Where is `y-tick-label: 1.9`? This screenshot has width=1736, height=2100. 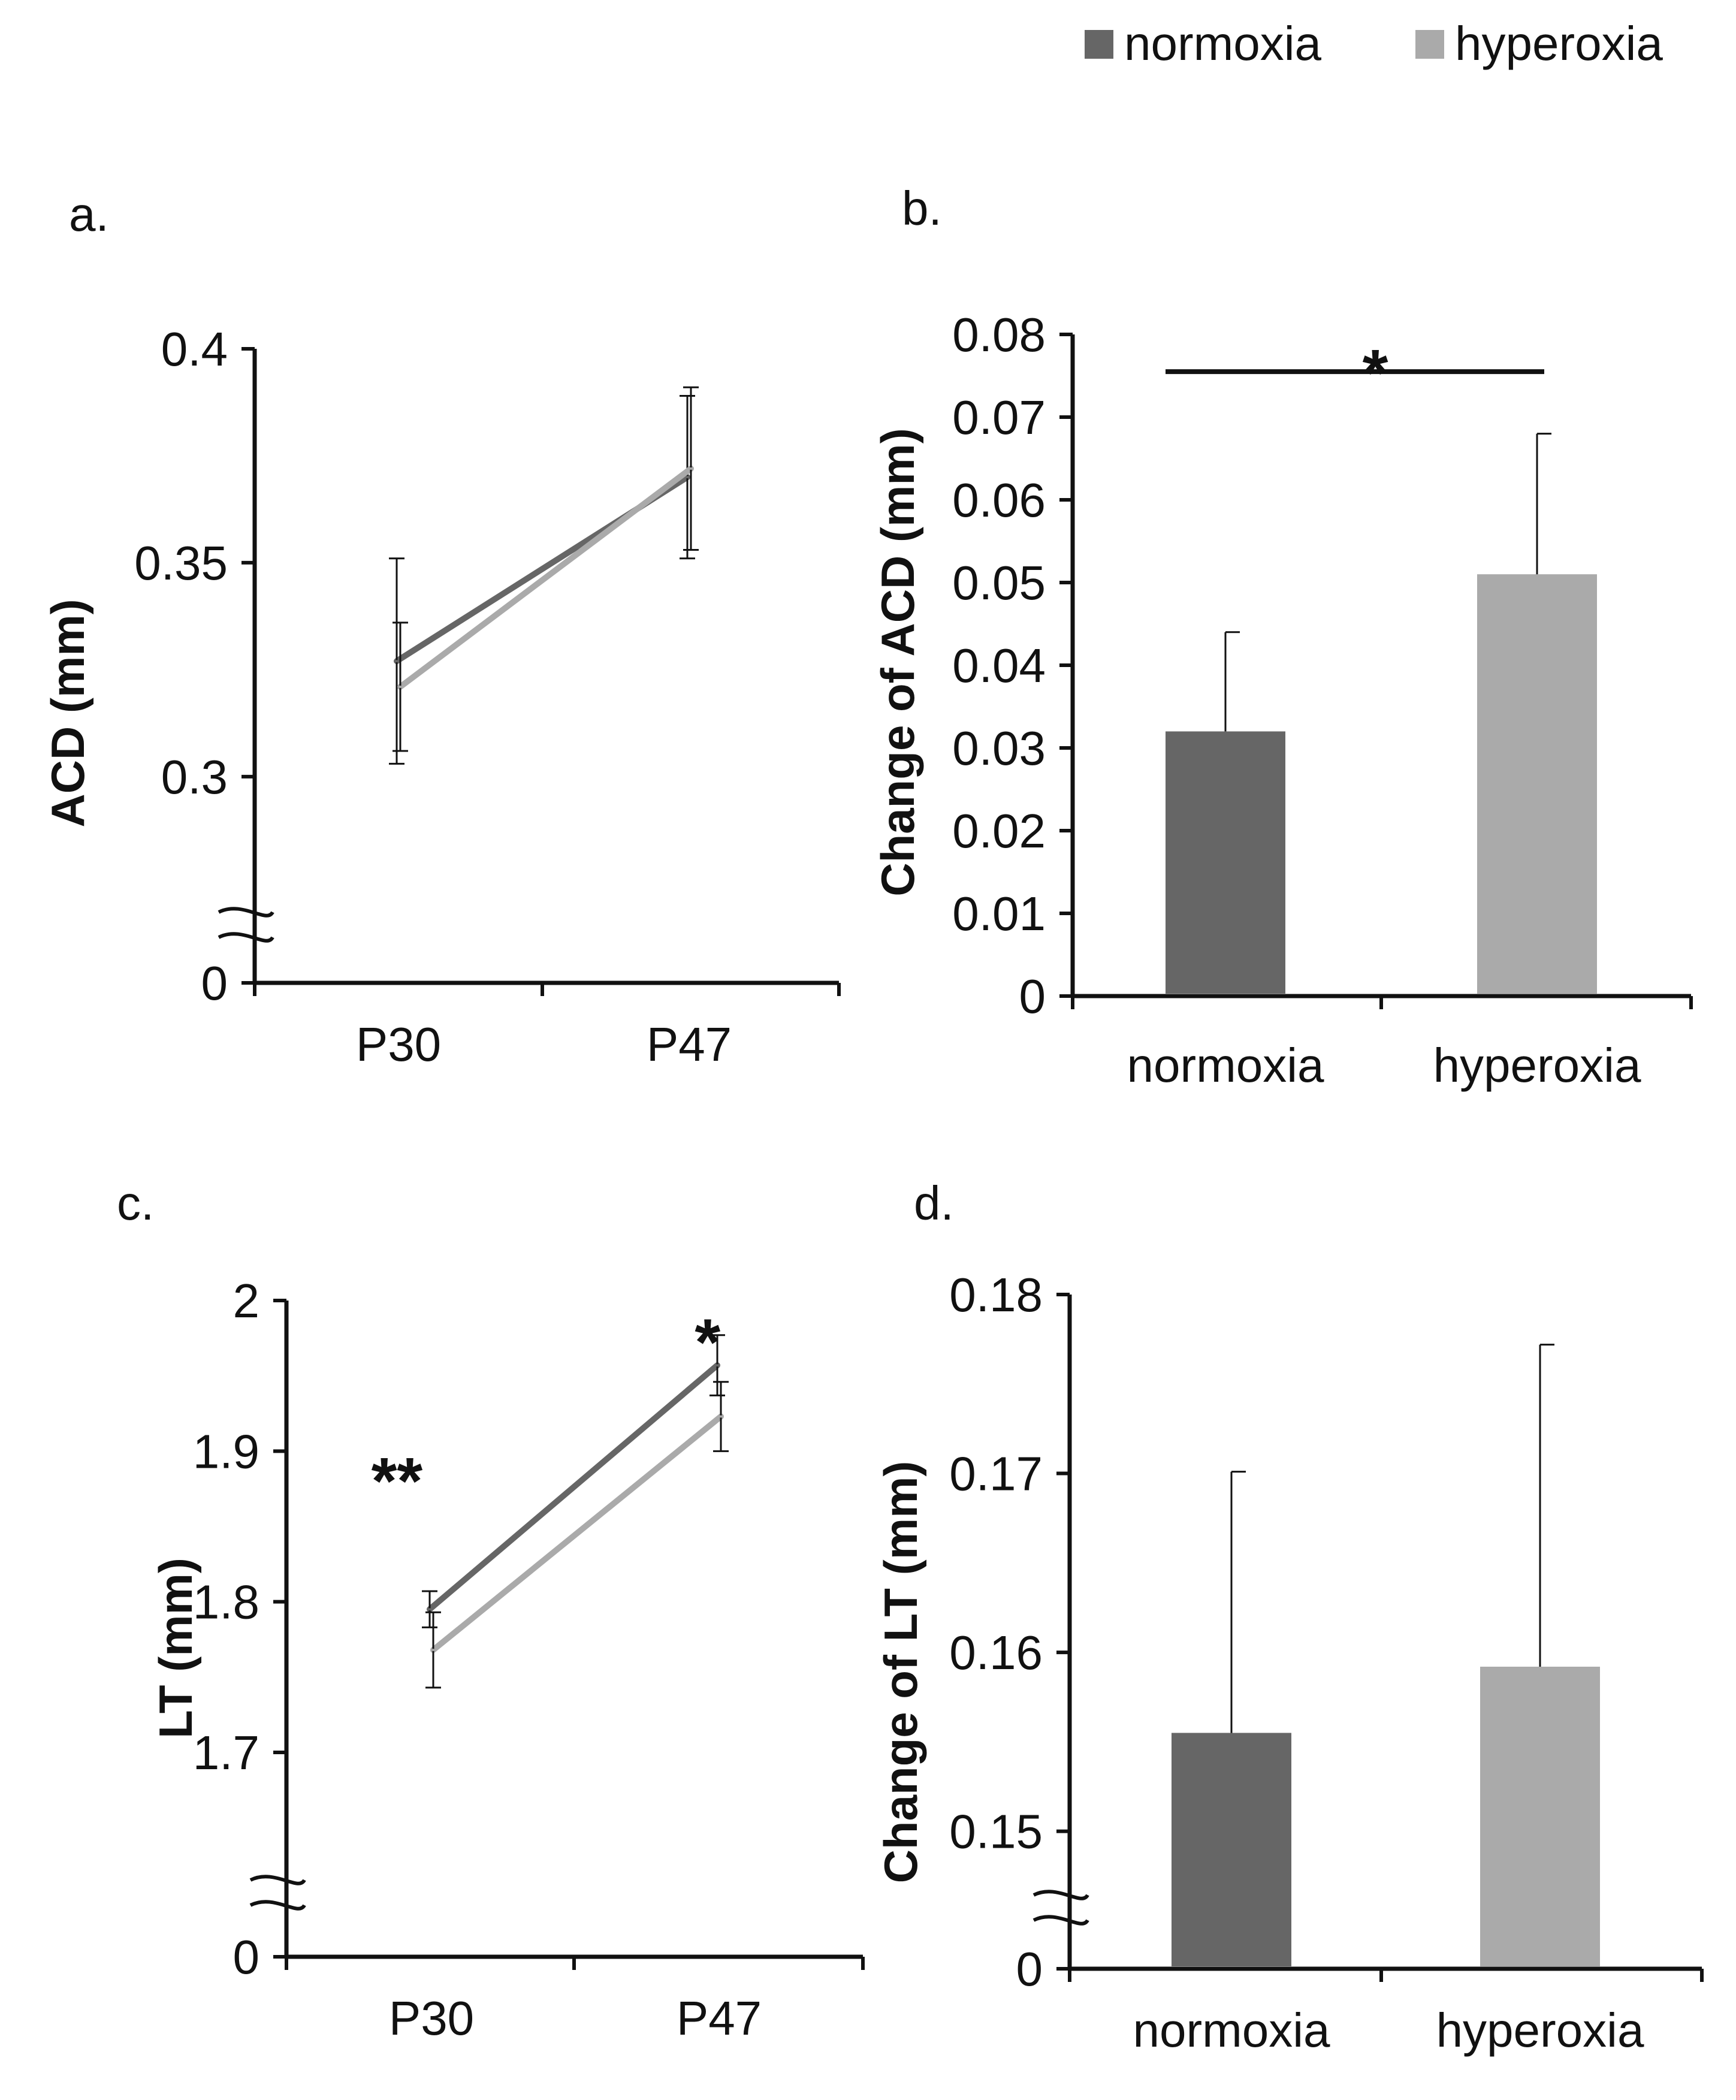 y-tick-label: 1.9 is located at coordinates (226, 1451).